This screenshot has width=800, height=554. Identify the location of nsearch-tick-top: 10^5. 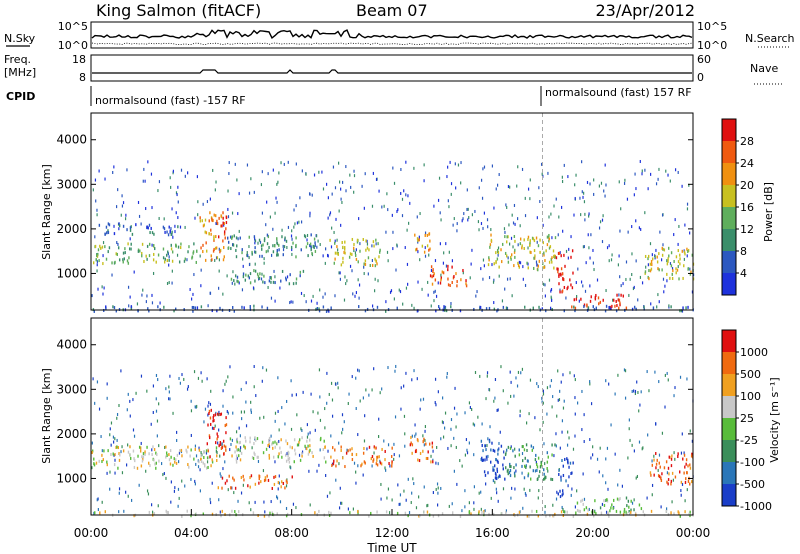
(712, 26).